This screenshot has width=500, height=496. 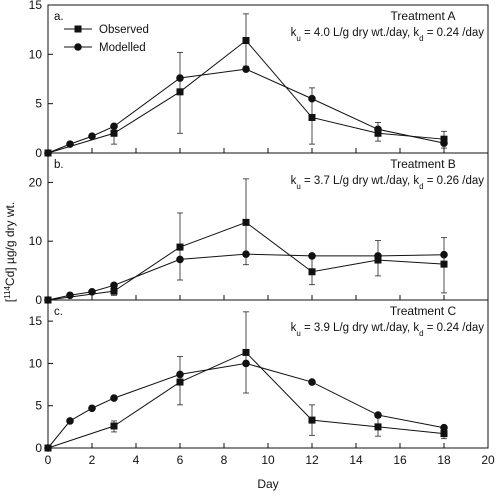 What do you see at coordinates (106, 39) in the screenshot?
I see `legend: Observed Modelled` at bounding box center [106, 39].